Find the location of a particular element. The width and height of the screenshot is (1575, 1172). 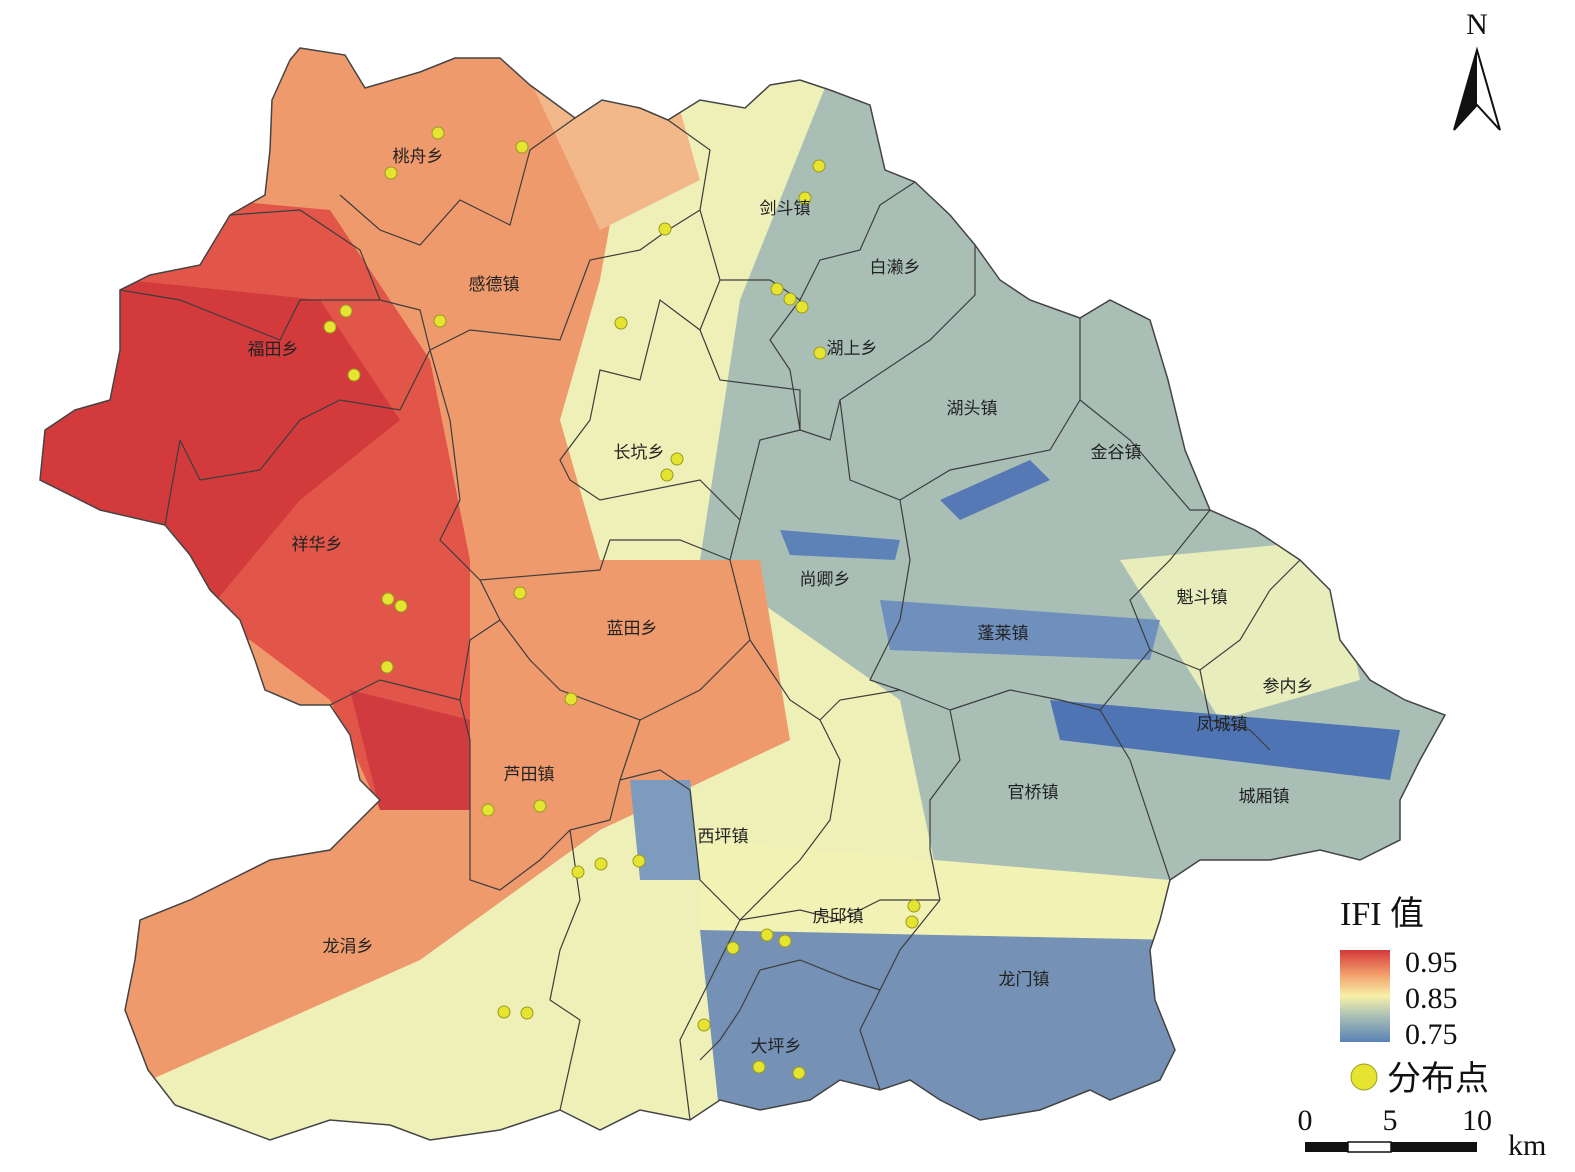

north-arrow: N is located at coordinates (1477, 69).